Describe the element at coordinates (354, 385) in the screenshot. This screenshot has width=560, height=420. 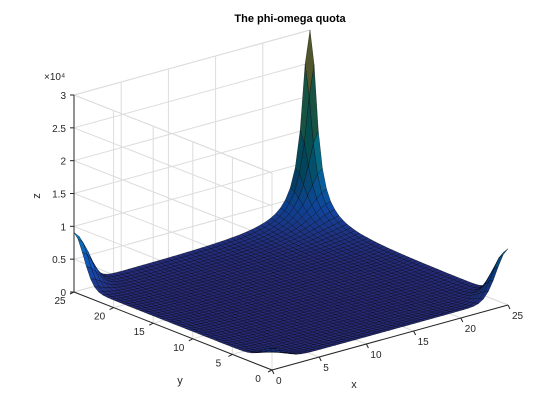
I see `x-axis-label: x` at that location.